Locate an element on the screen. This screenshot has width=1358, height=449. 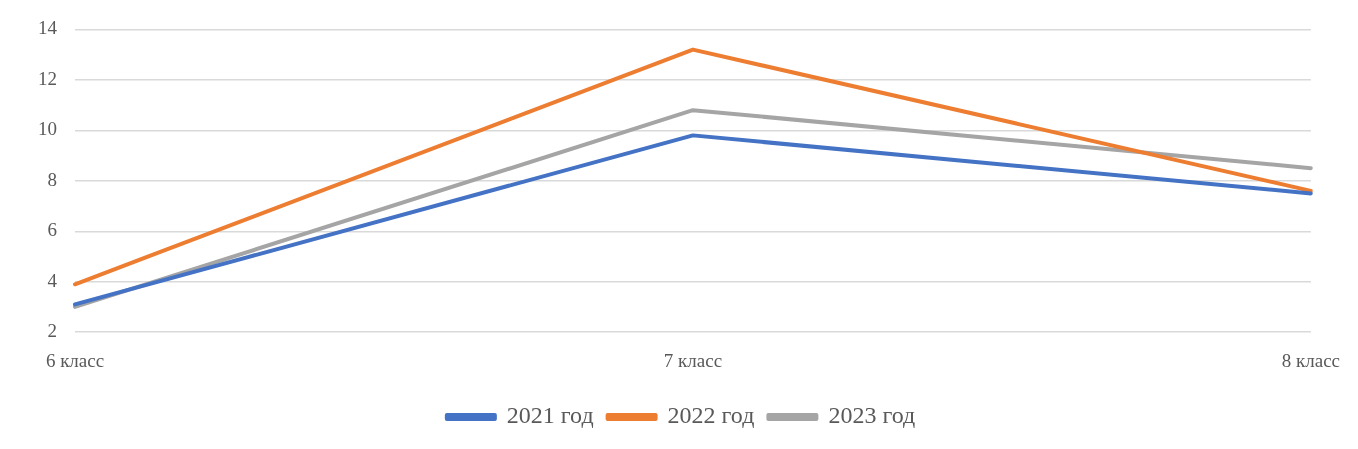
y-tick-label: 10 is located at coordinates (47, 129).